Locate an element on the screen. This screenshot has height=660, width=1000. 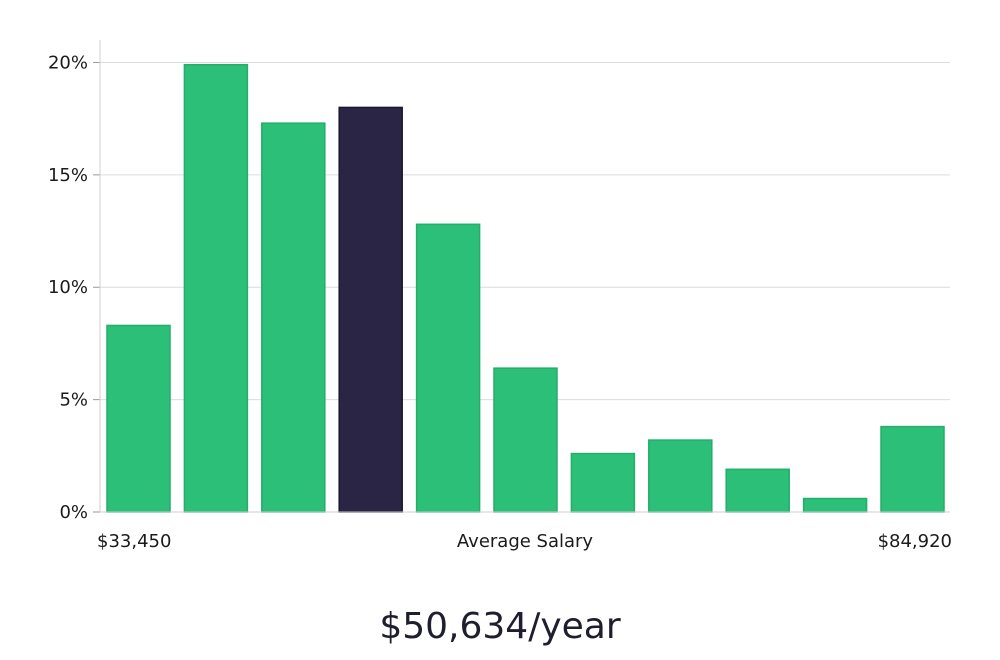
y-tick-label: 0% is located at coordinates (73, 512).